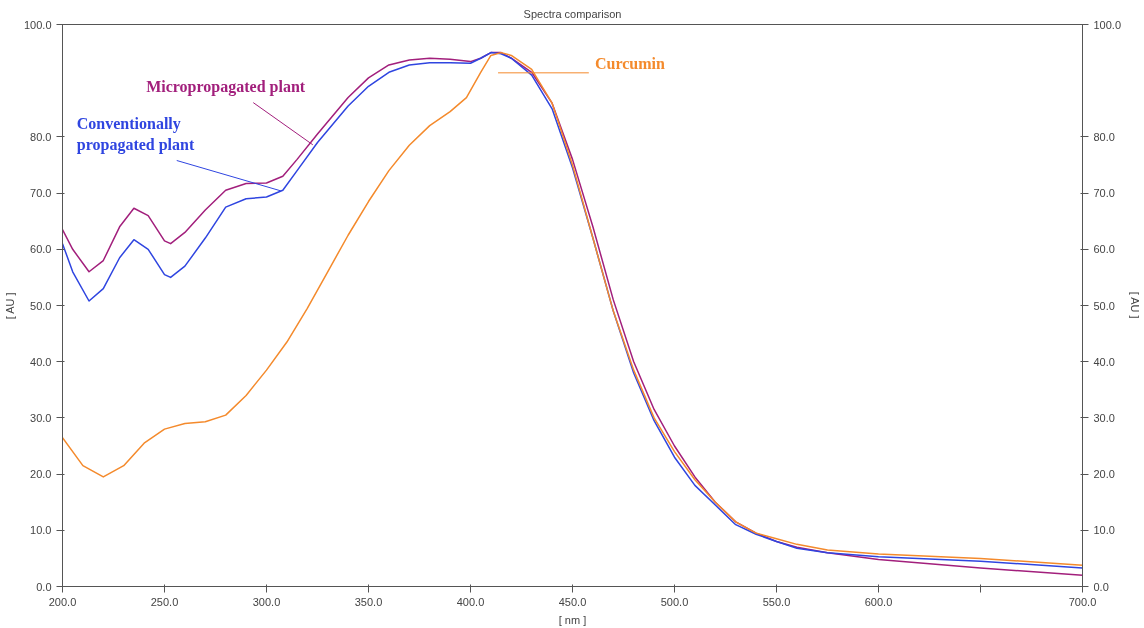 This screenshot has width=1144, height=628. Describe the element at coordinates (62, 601) in the screenshot. I see `x-tick-label: 200.0` at that location.